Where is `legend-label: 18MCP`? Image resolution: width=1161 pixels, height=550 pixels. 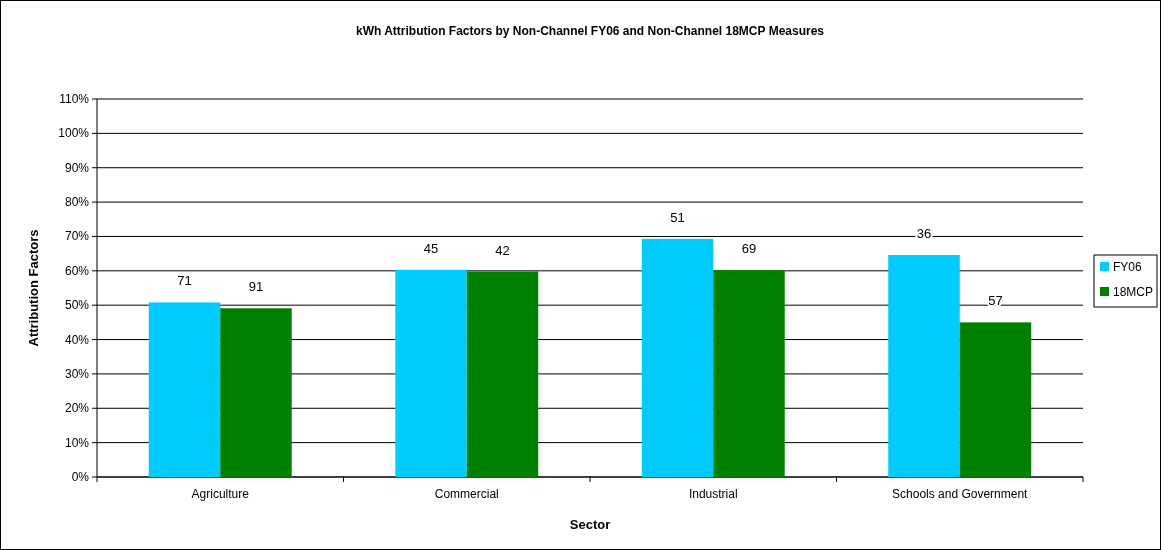 legend-label: 18MCP is located at coordinates (1133, 292).